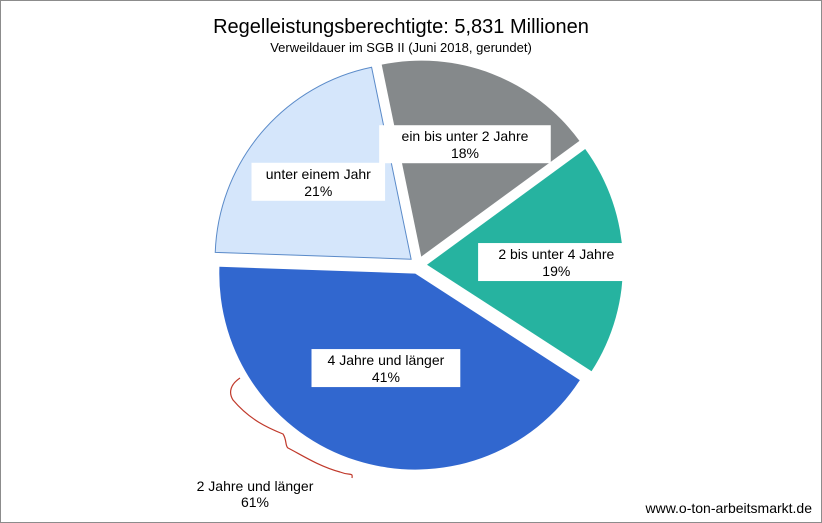 The width and height of the screenshot is (822, 523). Describe the element at coordinates (556, 271) in the screenshot. I see `slice-value-label: 19%` at that location.